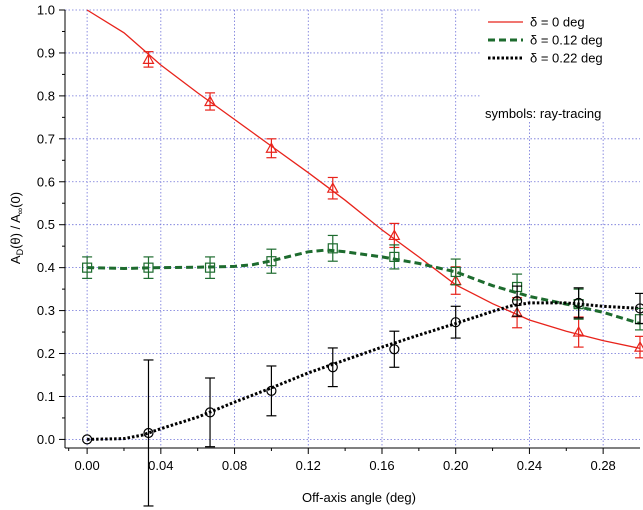  I want to click on y-axis-title-sub1: D, so click(20, 251).